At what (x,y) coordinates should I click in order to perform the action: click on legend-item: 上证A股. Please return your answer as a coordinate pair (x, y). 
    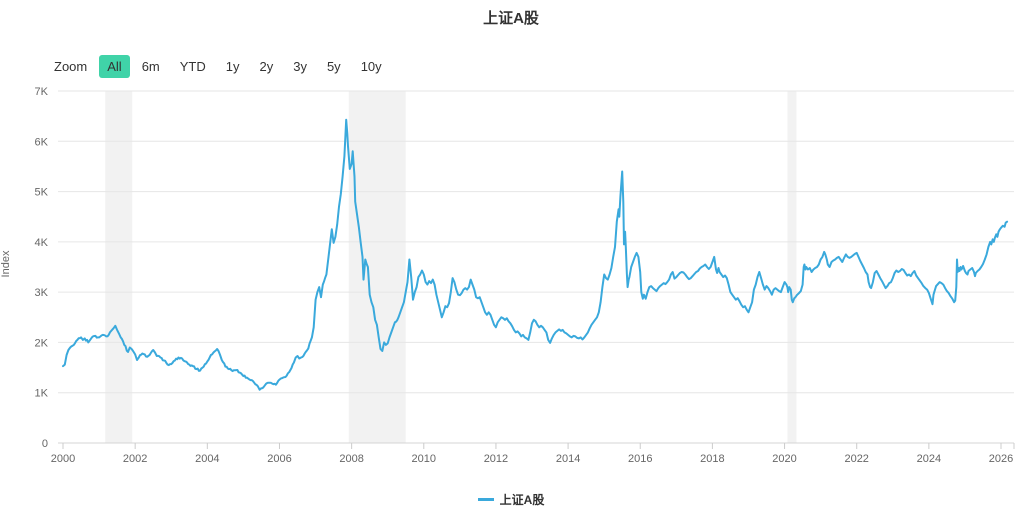
    Looking at the image, I should click on (511, 499).